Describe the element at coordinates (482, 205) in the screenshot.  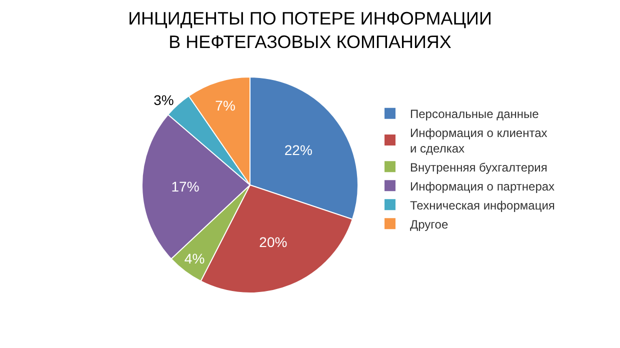
I see `legend-label: Техническая информация` at that location.